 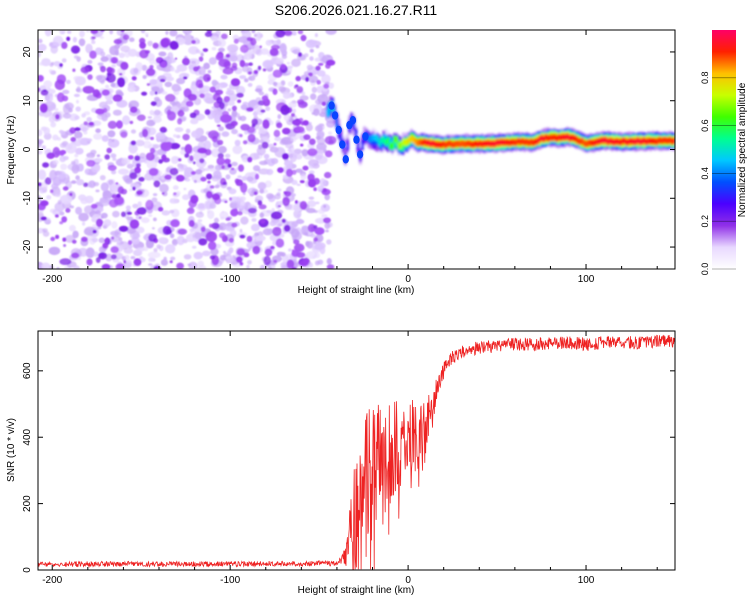 I want to click on colorbar-tick-label: 0.6, so click(x=705, y=125).